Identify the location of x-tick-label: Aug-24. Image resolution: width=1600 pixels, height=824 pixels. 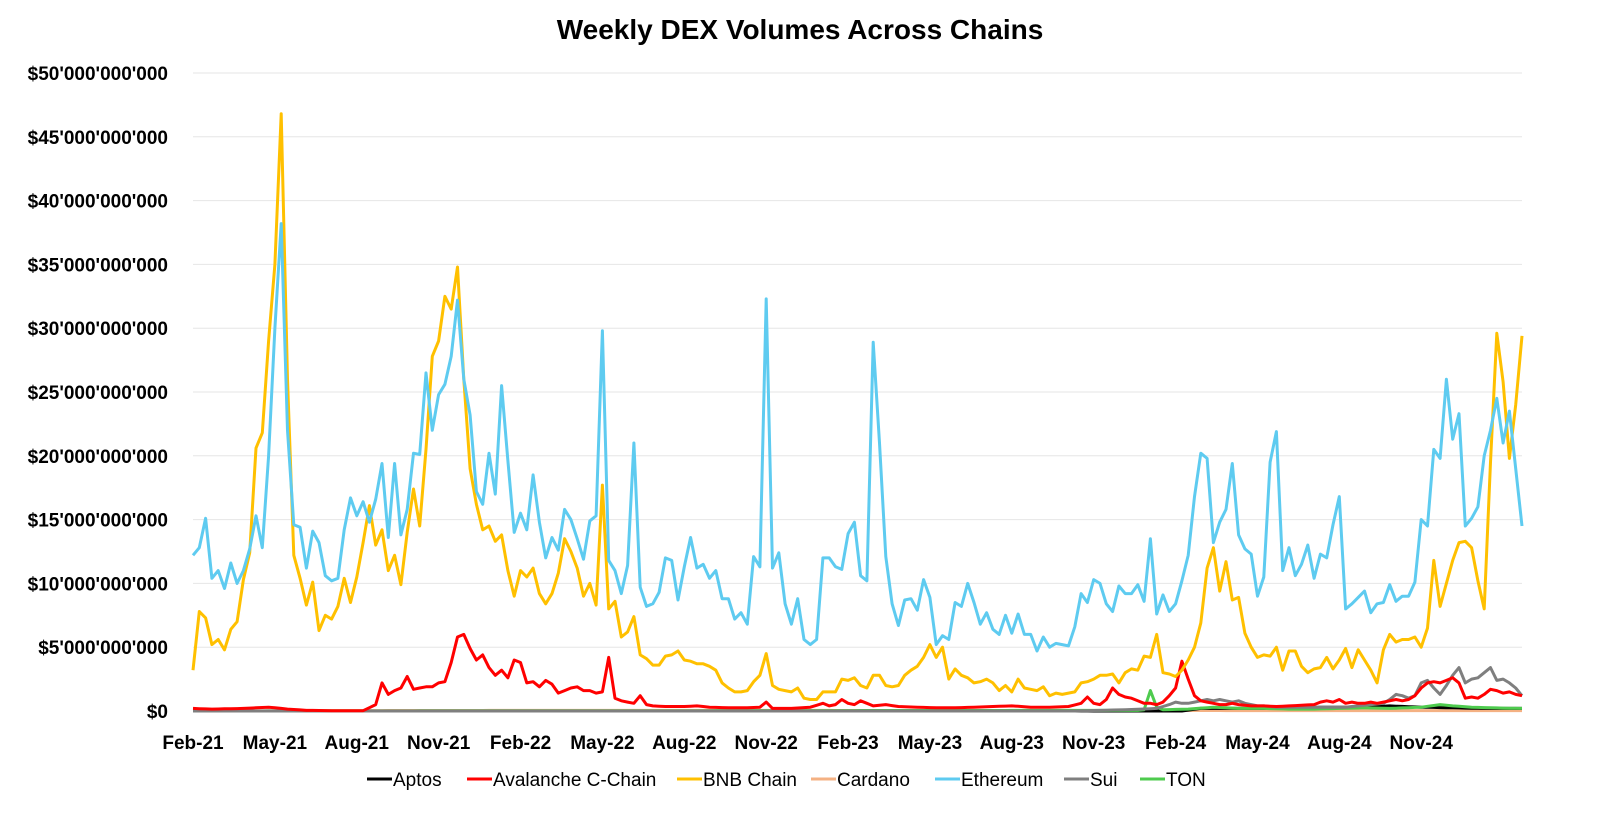
(1339, 743).